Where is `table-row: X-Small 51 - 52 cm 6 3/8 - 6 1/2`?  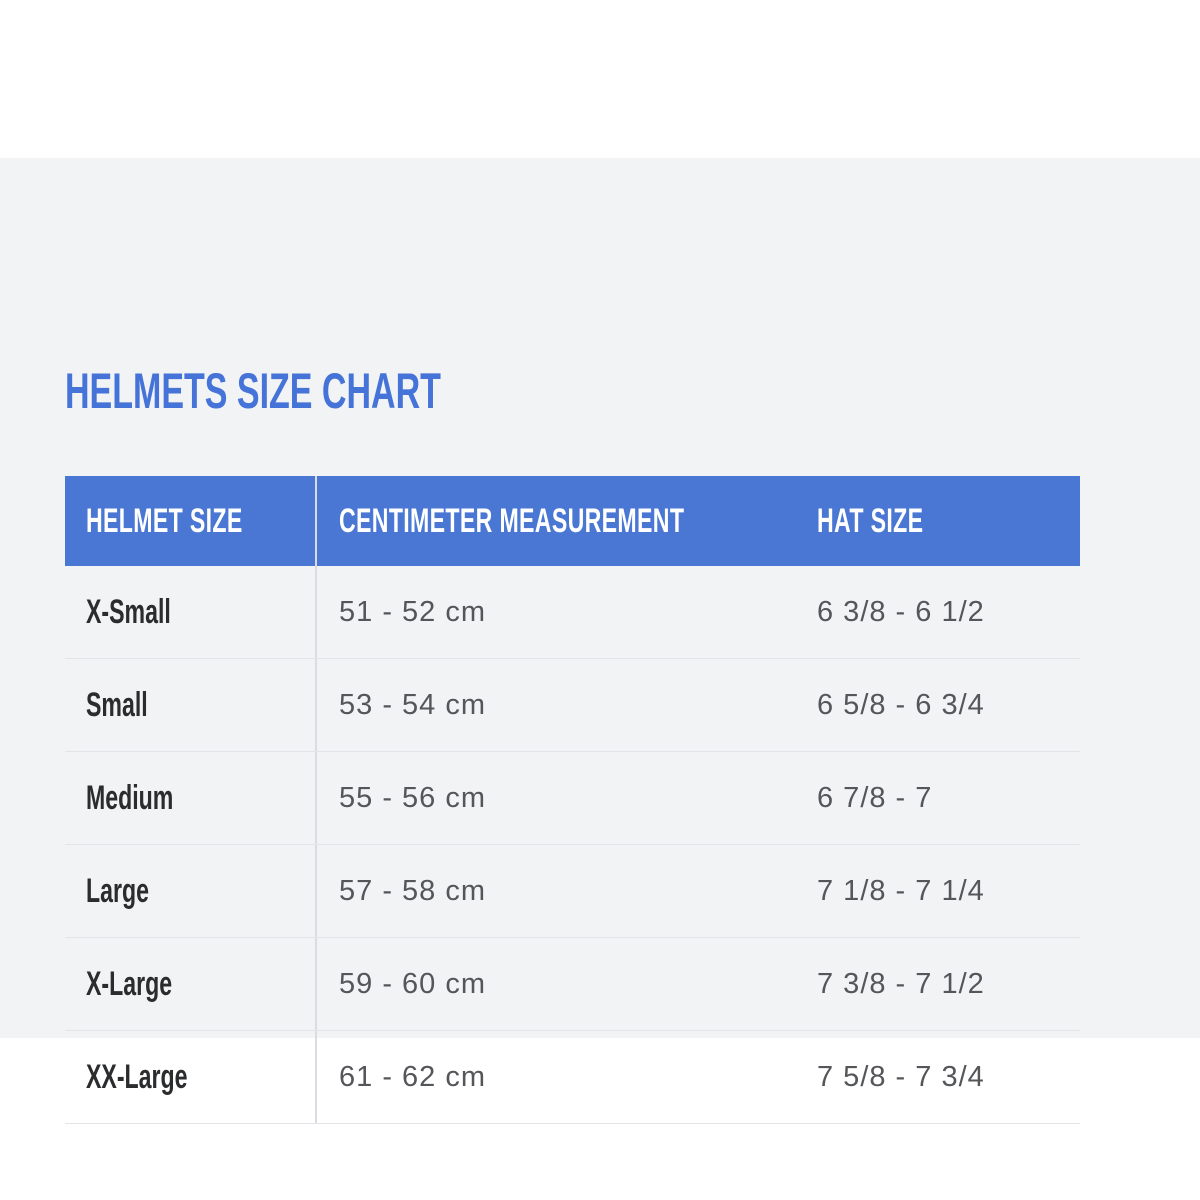 table-row: X-Small 51 - 52 cm 6 3/8 - 6 1/2 is located at coordinates (572, 612).